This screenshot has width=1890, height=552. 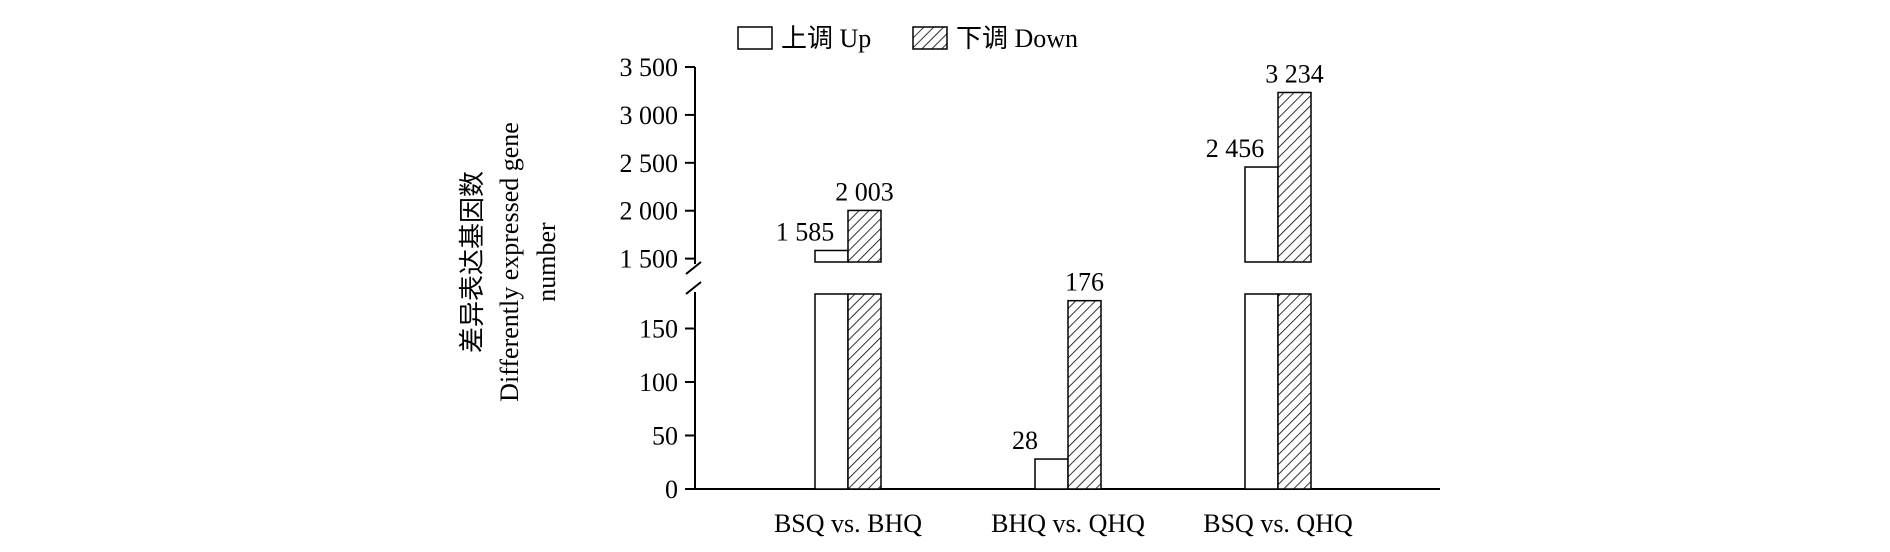 I want to click on legend-label-up: 上调 Up, so click(x=826, y=38).